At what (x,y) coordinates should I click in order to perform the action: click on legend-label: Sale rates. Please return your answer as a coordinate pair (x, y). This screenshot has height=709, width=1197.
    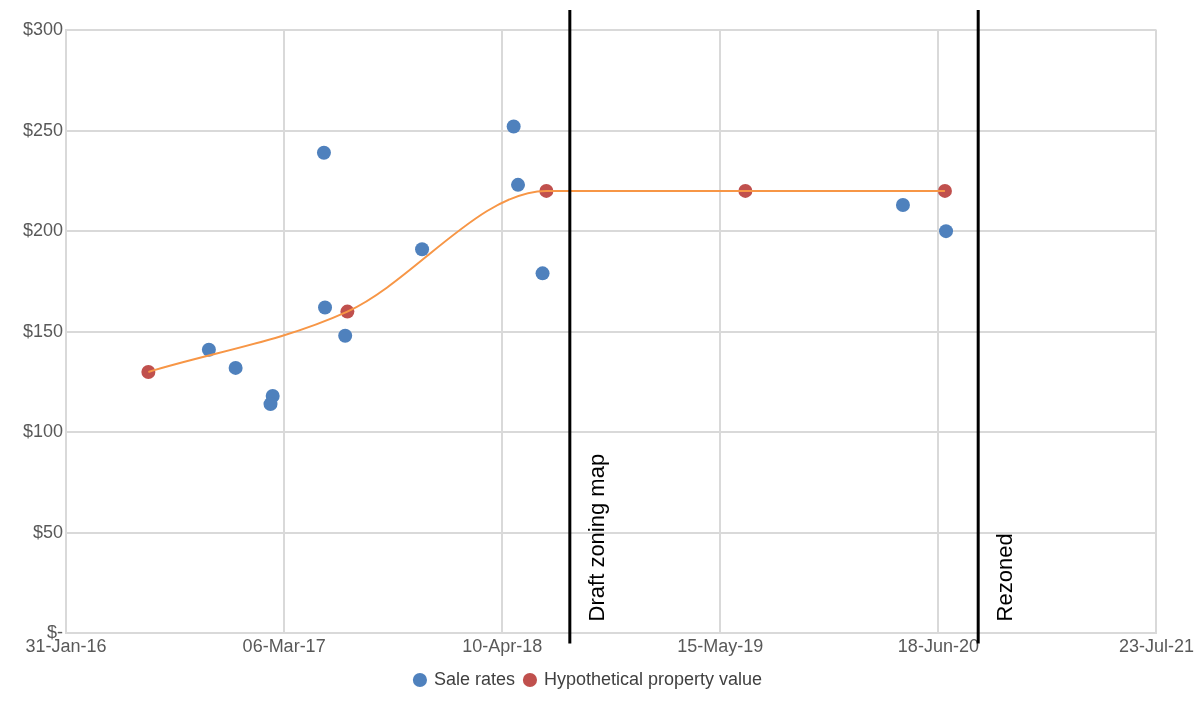
    Looking at the image, I should click on (474, 678).